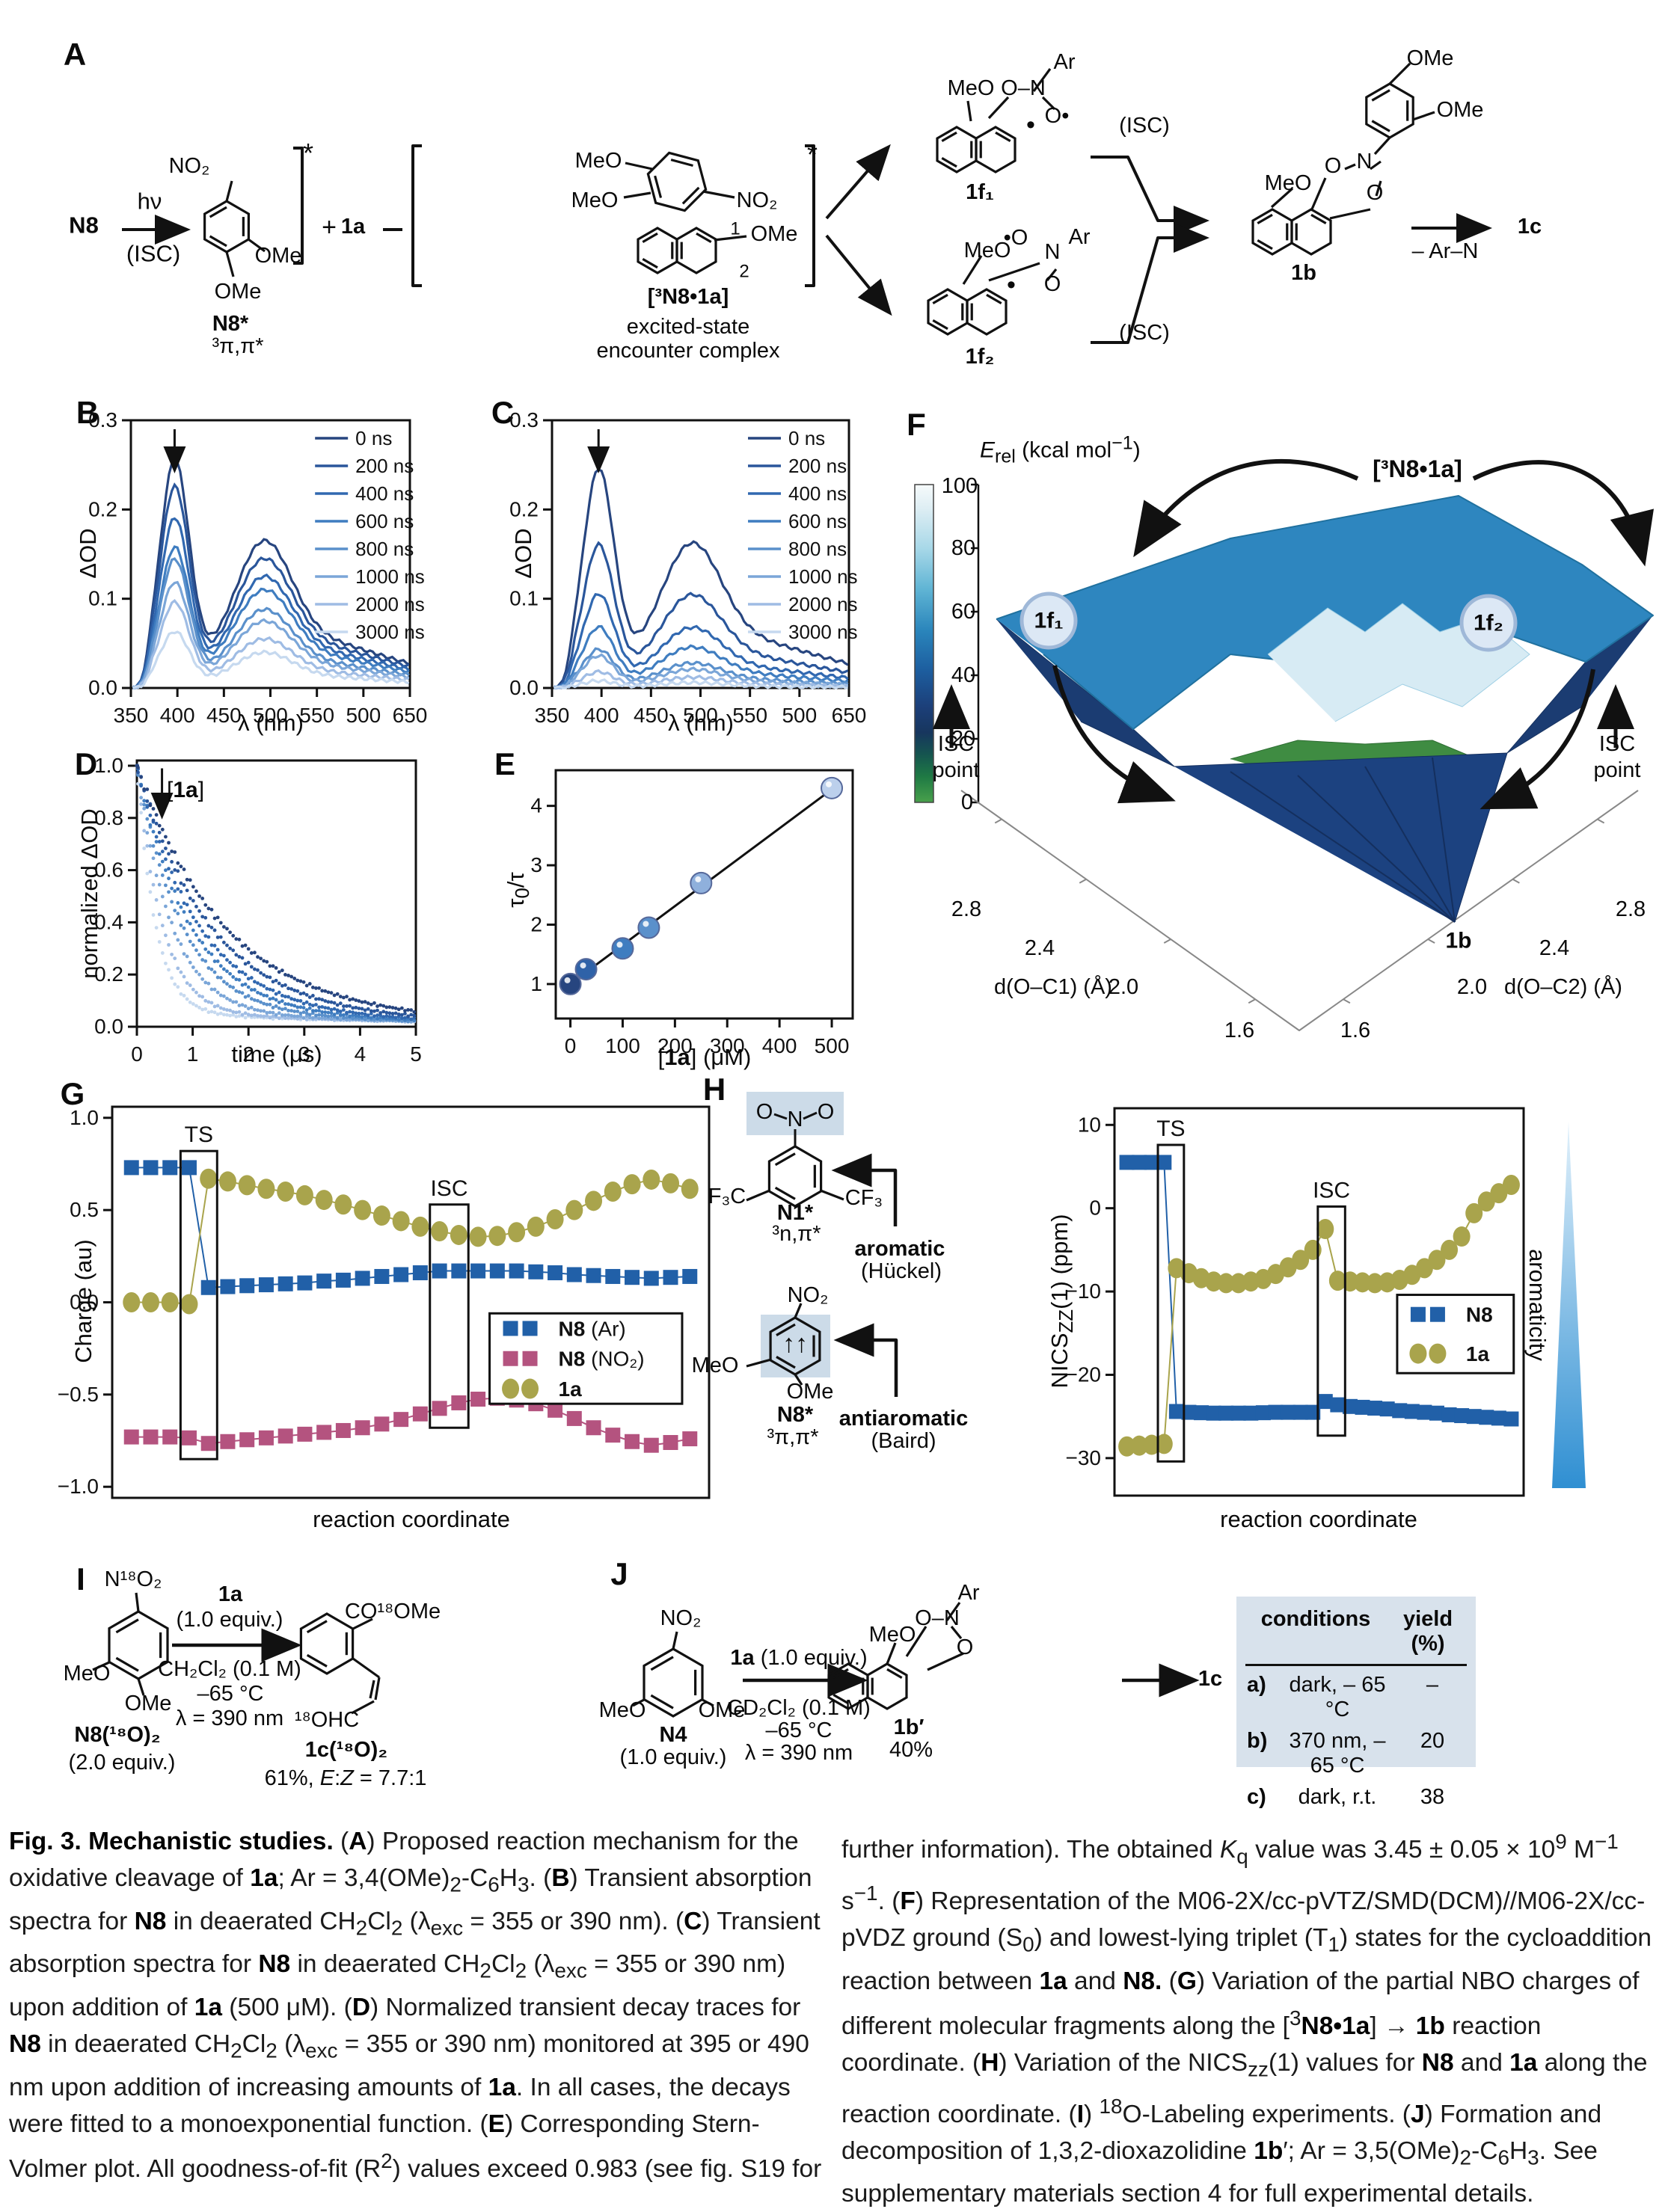 The height and width of the screenshot is (2212, 1665). Describe the element at coordinates (963, 738) in the screenshot. I see `chem-label: 20` at that location.